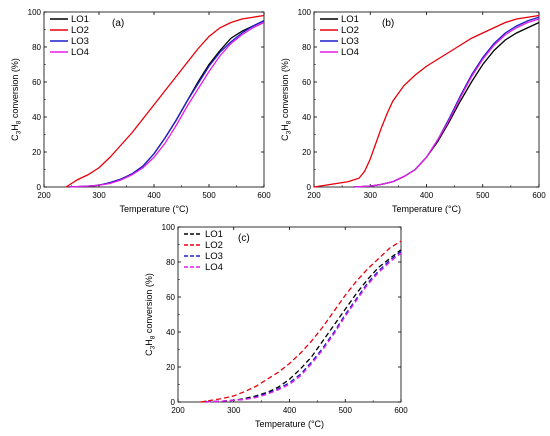  What do you see at coordinates (388, 23) in the screenshot?
I see `panel-label: (b)` at bounding box center [388, 23].